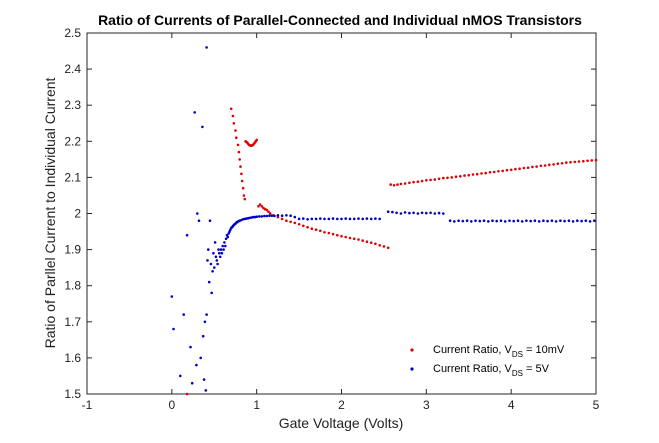 This screenshot has width=659, height=443. What do you see at coordinates (72, 394) in the screenshot?
I see `y-tick-label: 1.5` at bounding box center [72, 394].